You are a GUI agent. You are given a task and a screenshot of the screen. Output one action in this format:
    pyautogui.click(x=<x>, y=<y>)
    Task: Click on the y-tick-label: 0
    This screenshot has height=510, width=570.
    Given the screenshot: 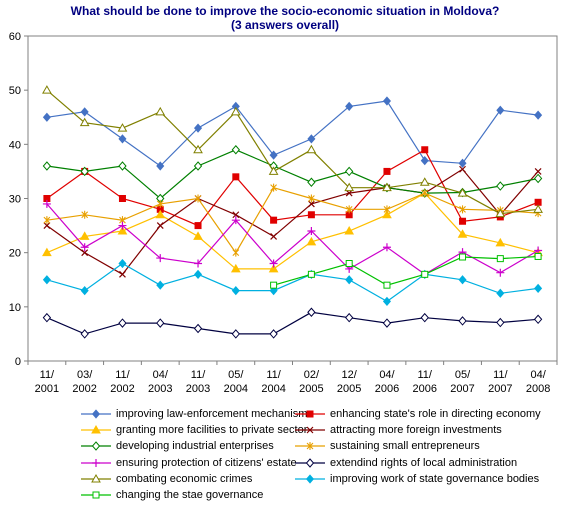 What is the action you would take?
    pyautogui.click(x=18, y=362)
    